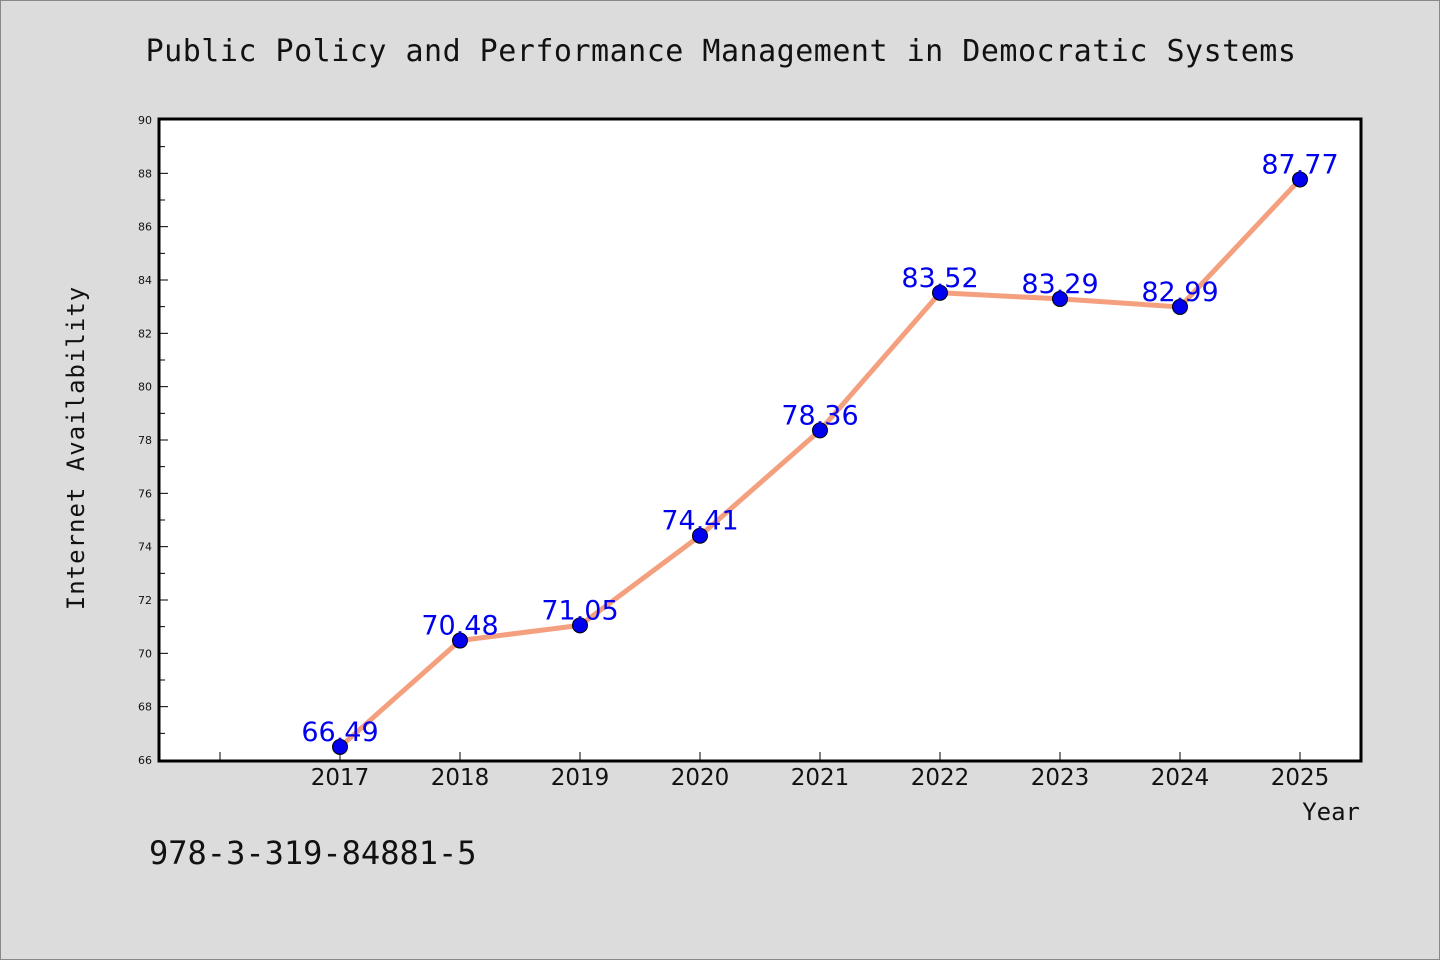 The height and width of the screenshot is (960, 1440). What do you see at coordinates (145, 760) in the screenshot?
I see `y-tick-label: 66` at bounding box center [145, 760].